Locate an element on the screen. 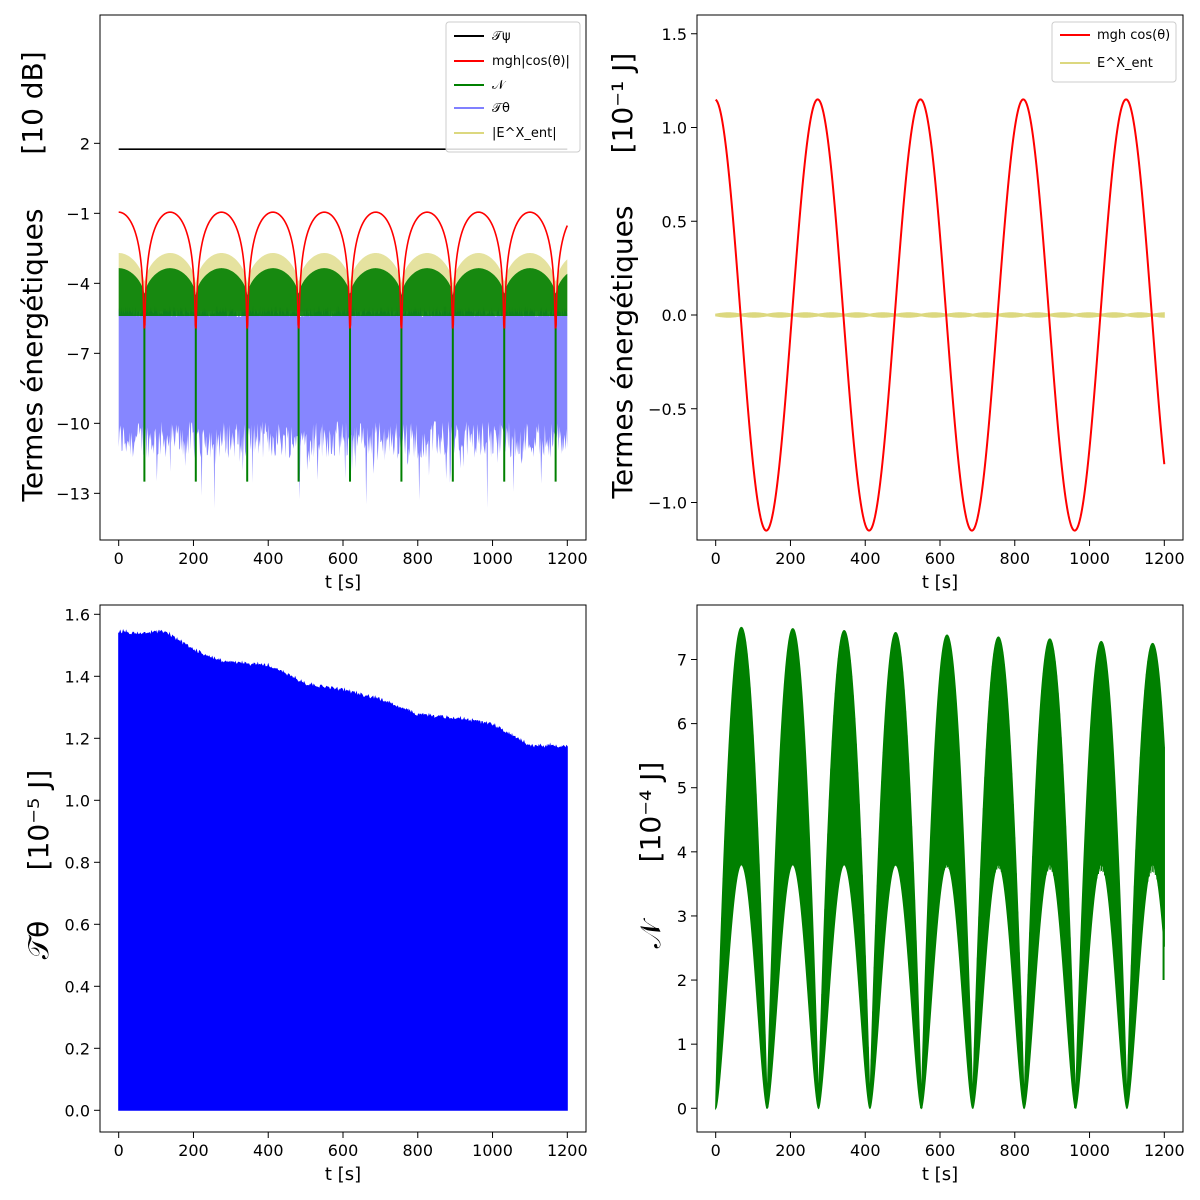 This screenshot has width=1200, height=1200. br-xtick-label-3: 600 is located at coordinates (940, 1150).